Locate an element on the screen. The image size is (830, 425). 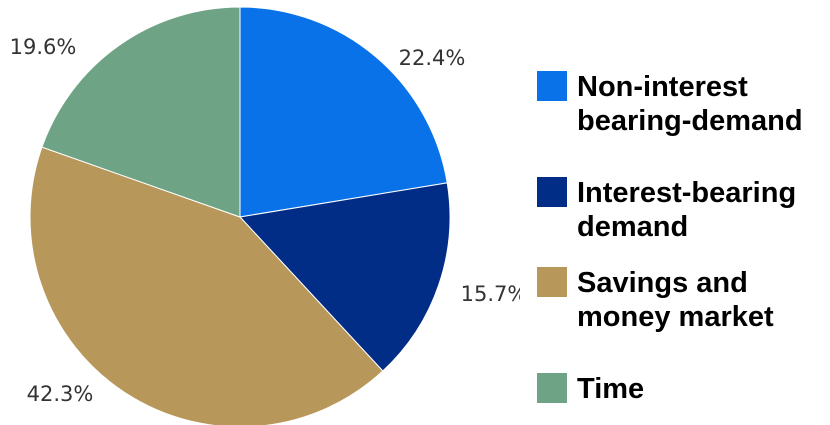
legend-item-4: Time is located at coordinates (682, 389).